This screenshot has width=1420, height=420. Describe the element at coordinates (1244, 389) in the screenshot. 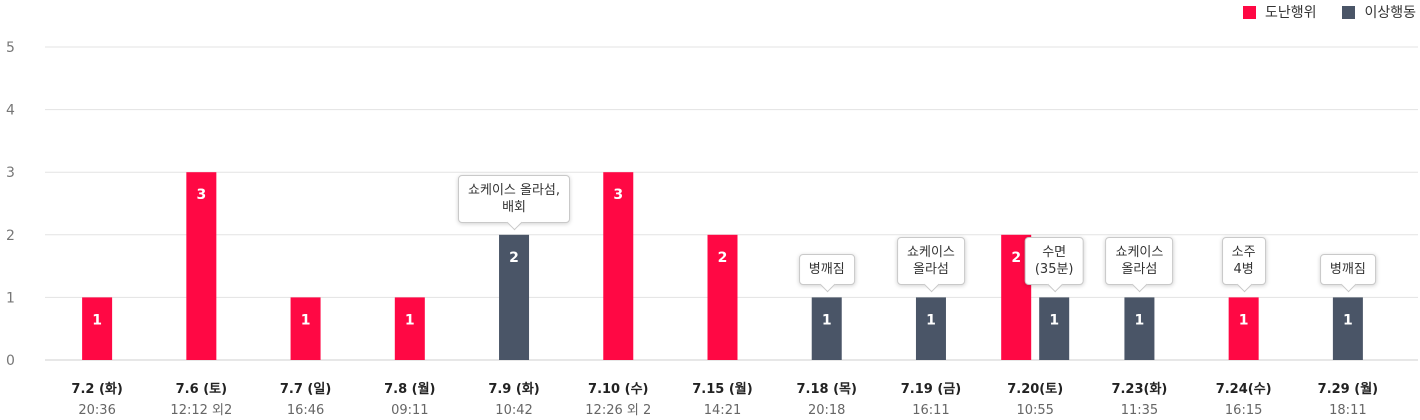

I see `x-tick-date: 7.24(수)` at that location.